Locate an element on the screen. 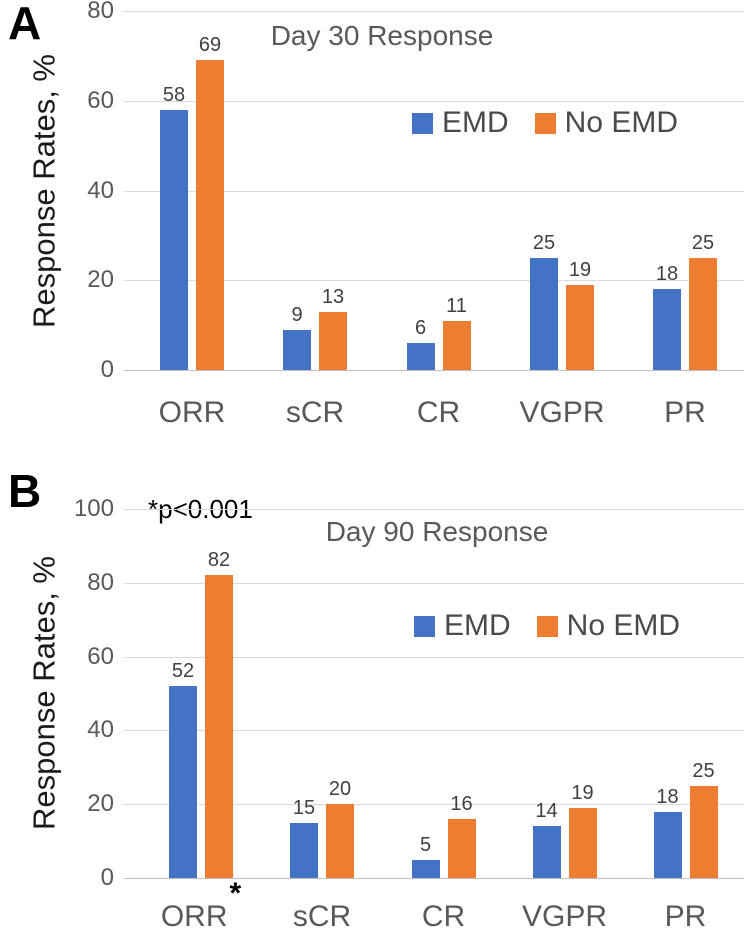 This screenshot has width=744, height=933. legend-day30: EMD No EMD is located at coordinates (558, 123).